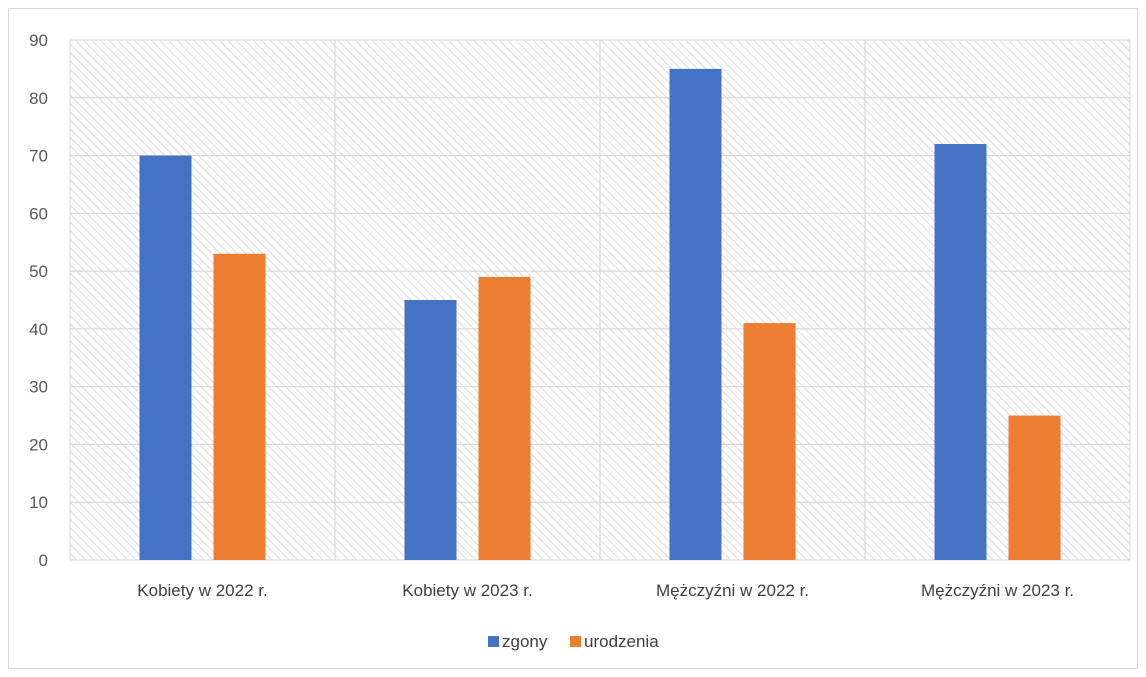  What do you see at coordinates (38, 329) in the screenshot?
I see `y-tick-label-4: 40` at bounding box center [38, 329].